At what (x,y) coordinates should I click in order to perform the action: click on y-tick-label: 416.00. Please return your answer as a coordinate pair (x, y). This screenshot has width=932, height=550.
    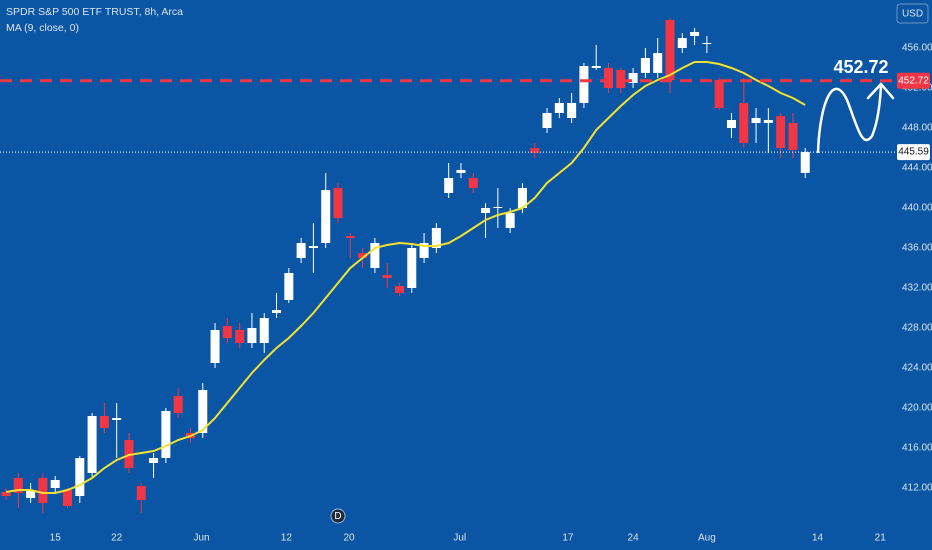
    Looking at the image, I should click on (917, 448).